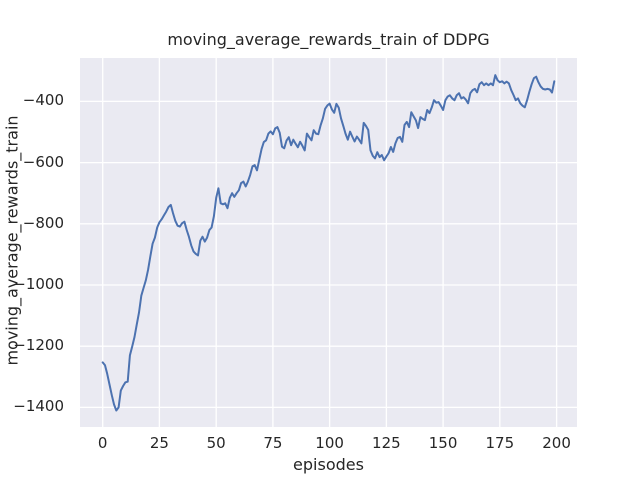  I want to click on y-tick-label: −1400, so click(38, 406).